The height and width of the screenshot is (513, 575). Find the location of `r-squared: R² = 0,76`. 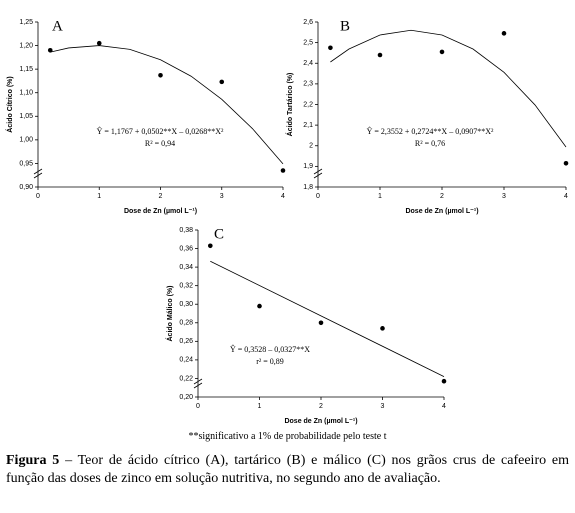

r-squared: R² = 0,76 is located at coordinates (430, 143).